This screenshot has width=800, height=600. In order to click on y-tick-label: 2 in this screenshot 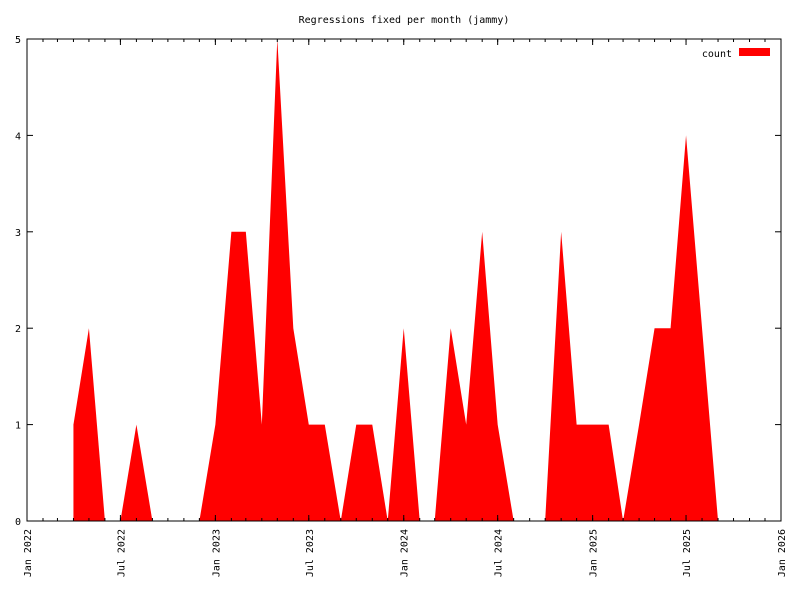, I will do `click(18, 329)`.